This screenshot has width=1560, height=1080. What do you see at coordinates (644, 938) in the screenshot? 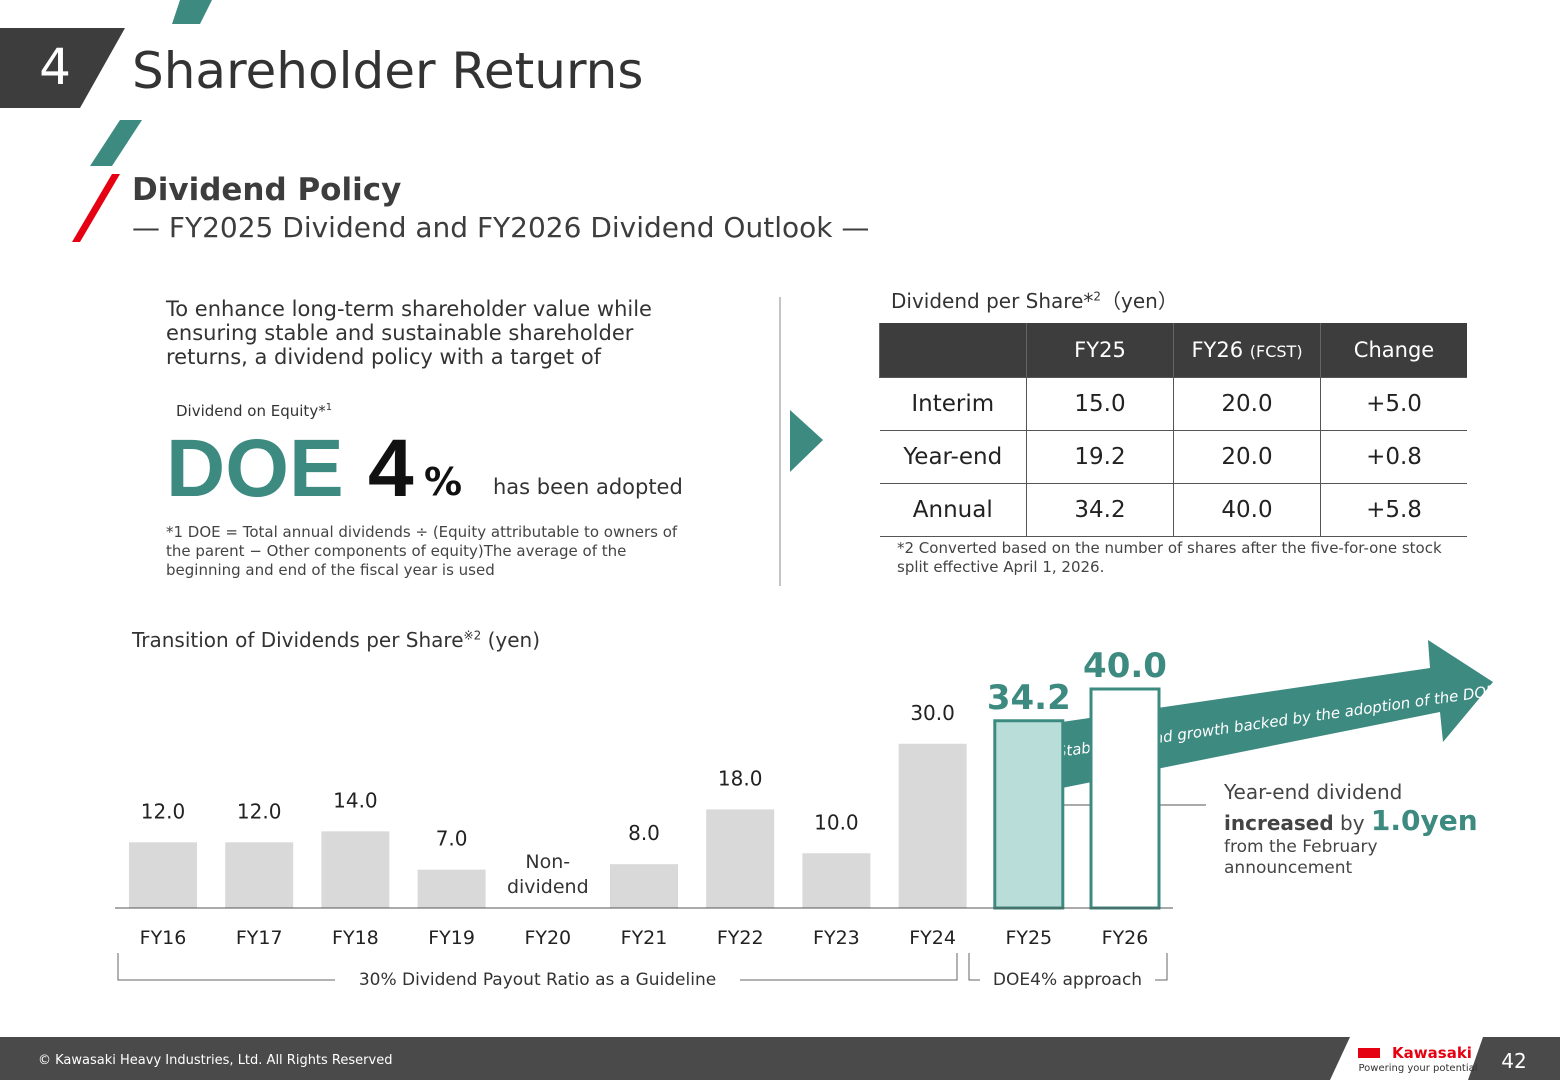
I see `x-tick-label: FY21` at bounding box center [644, 938].